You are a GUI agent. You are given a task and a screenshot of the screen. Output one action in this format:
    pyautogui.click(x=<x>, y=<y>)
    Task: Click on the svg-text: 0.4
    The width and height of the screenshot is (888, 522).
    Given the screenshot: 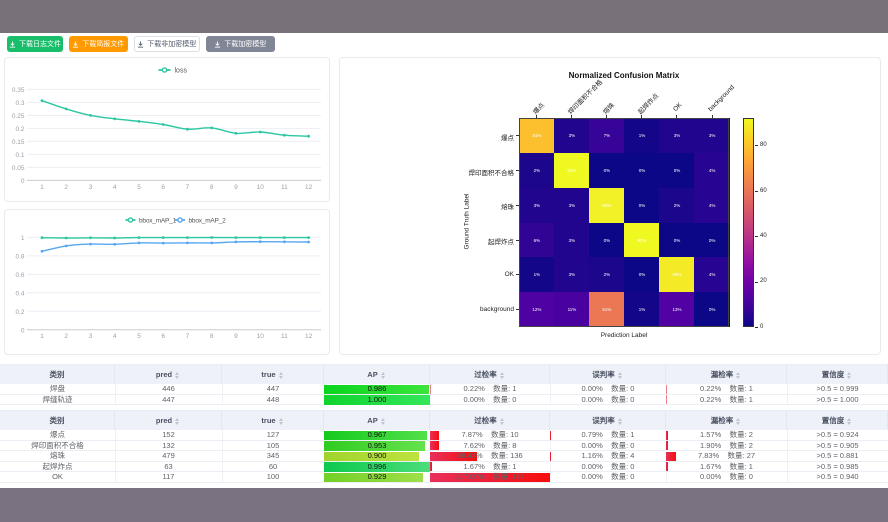 What is the action you would take?
    pyautogui.click(x=19, y=293)
    